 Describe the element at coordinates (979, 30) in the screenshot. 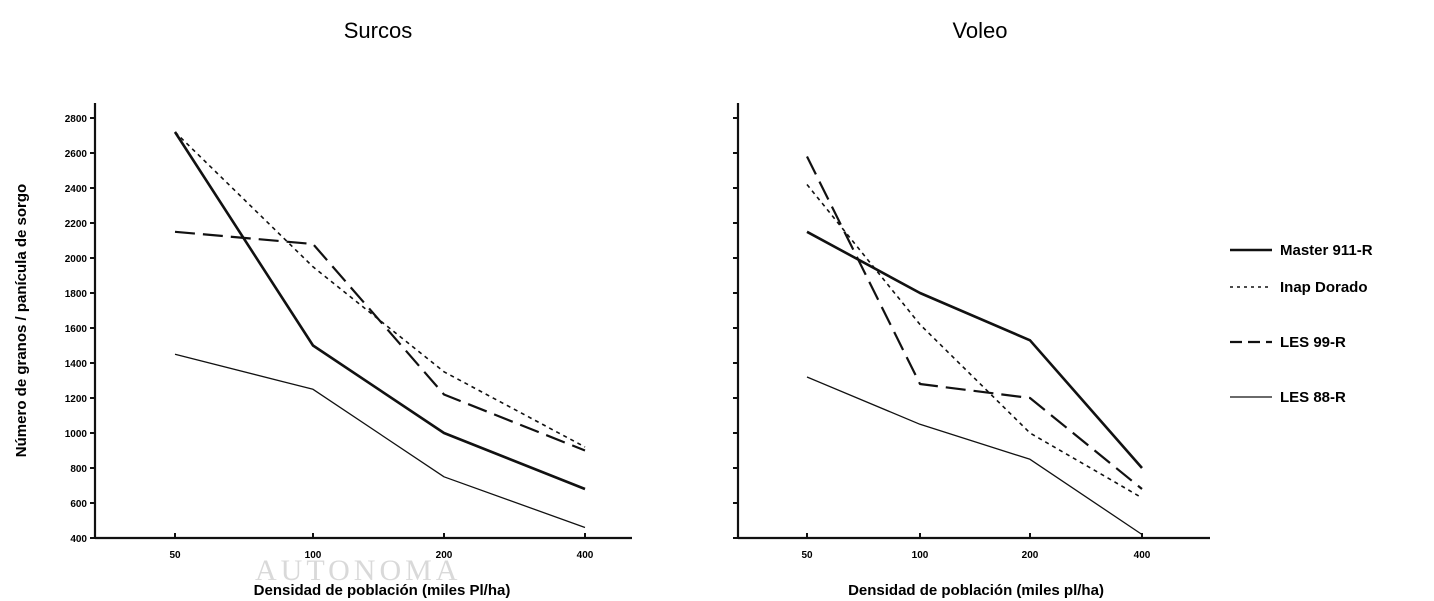

I see `chart-title: Voleo` at that location.